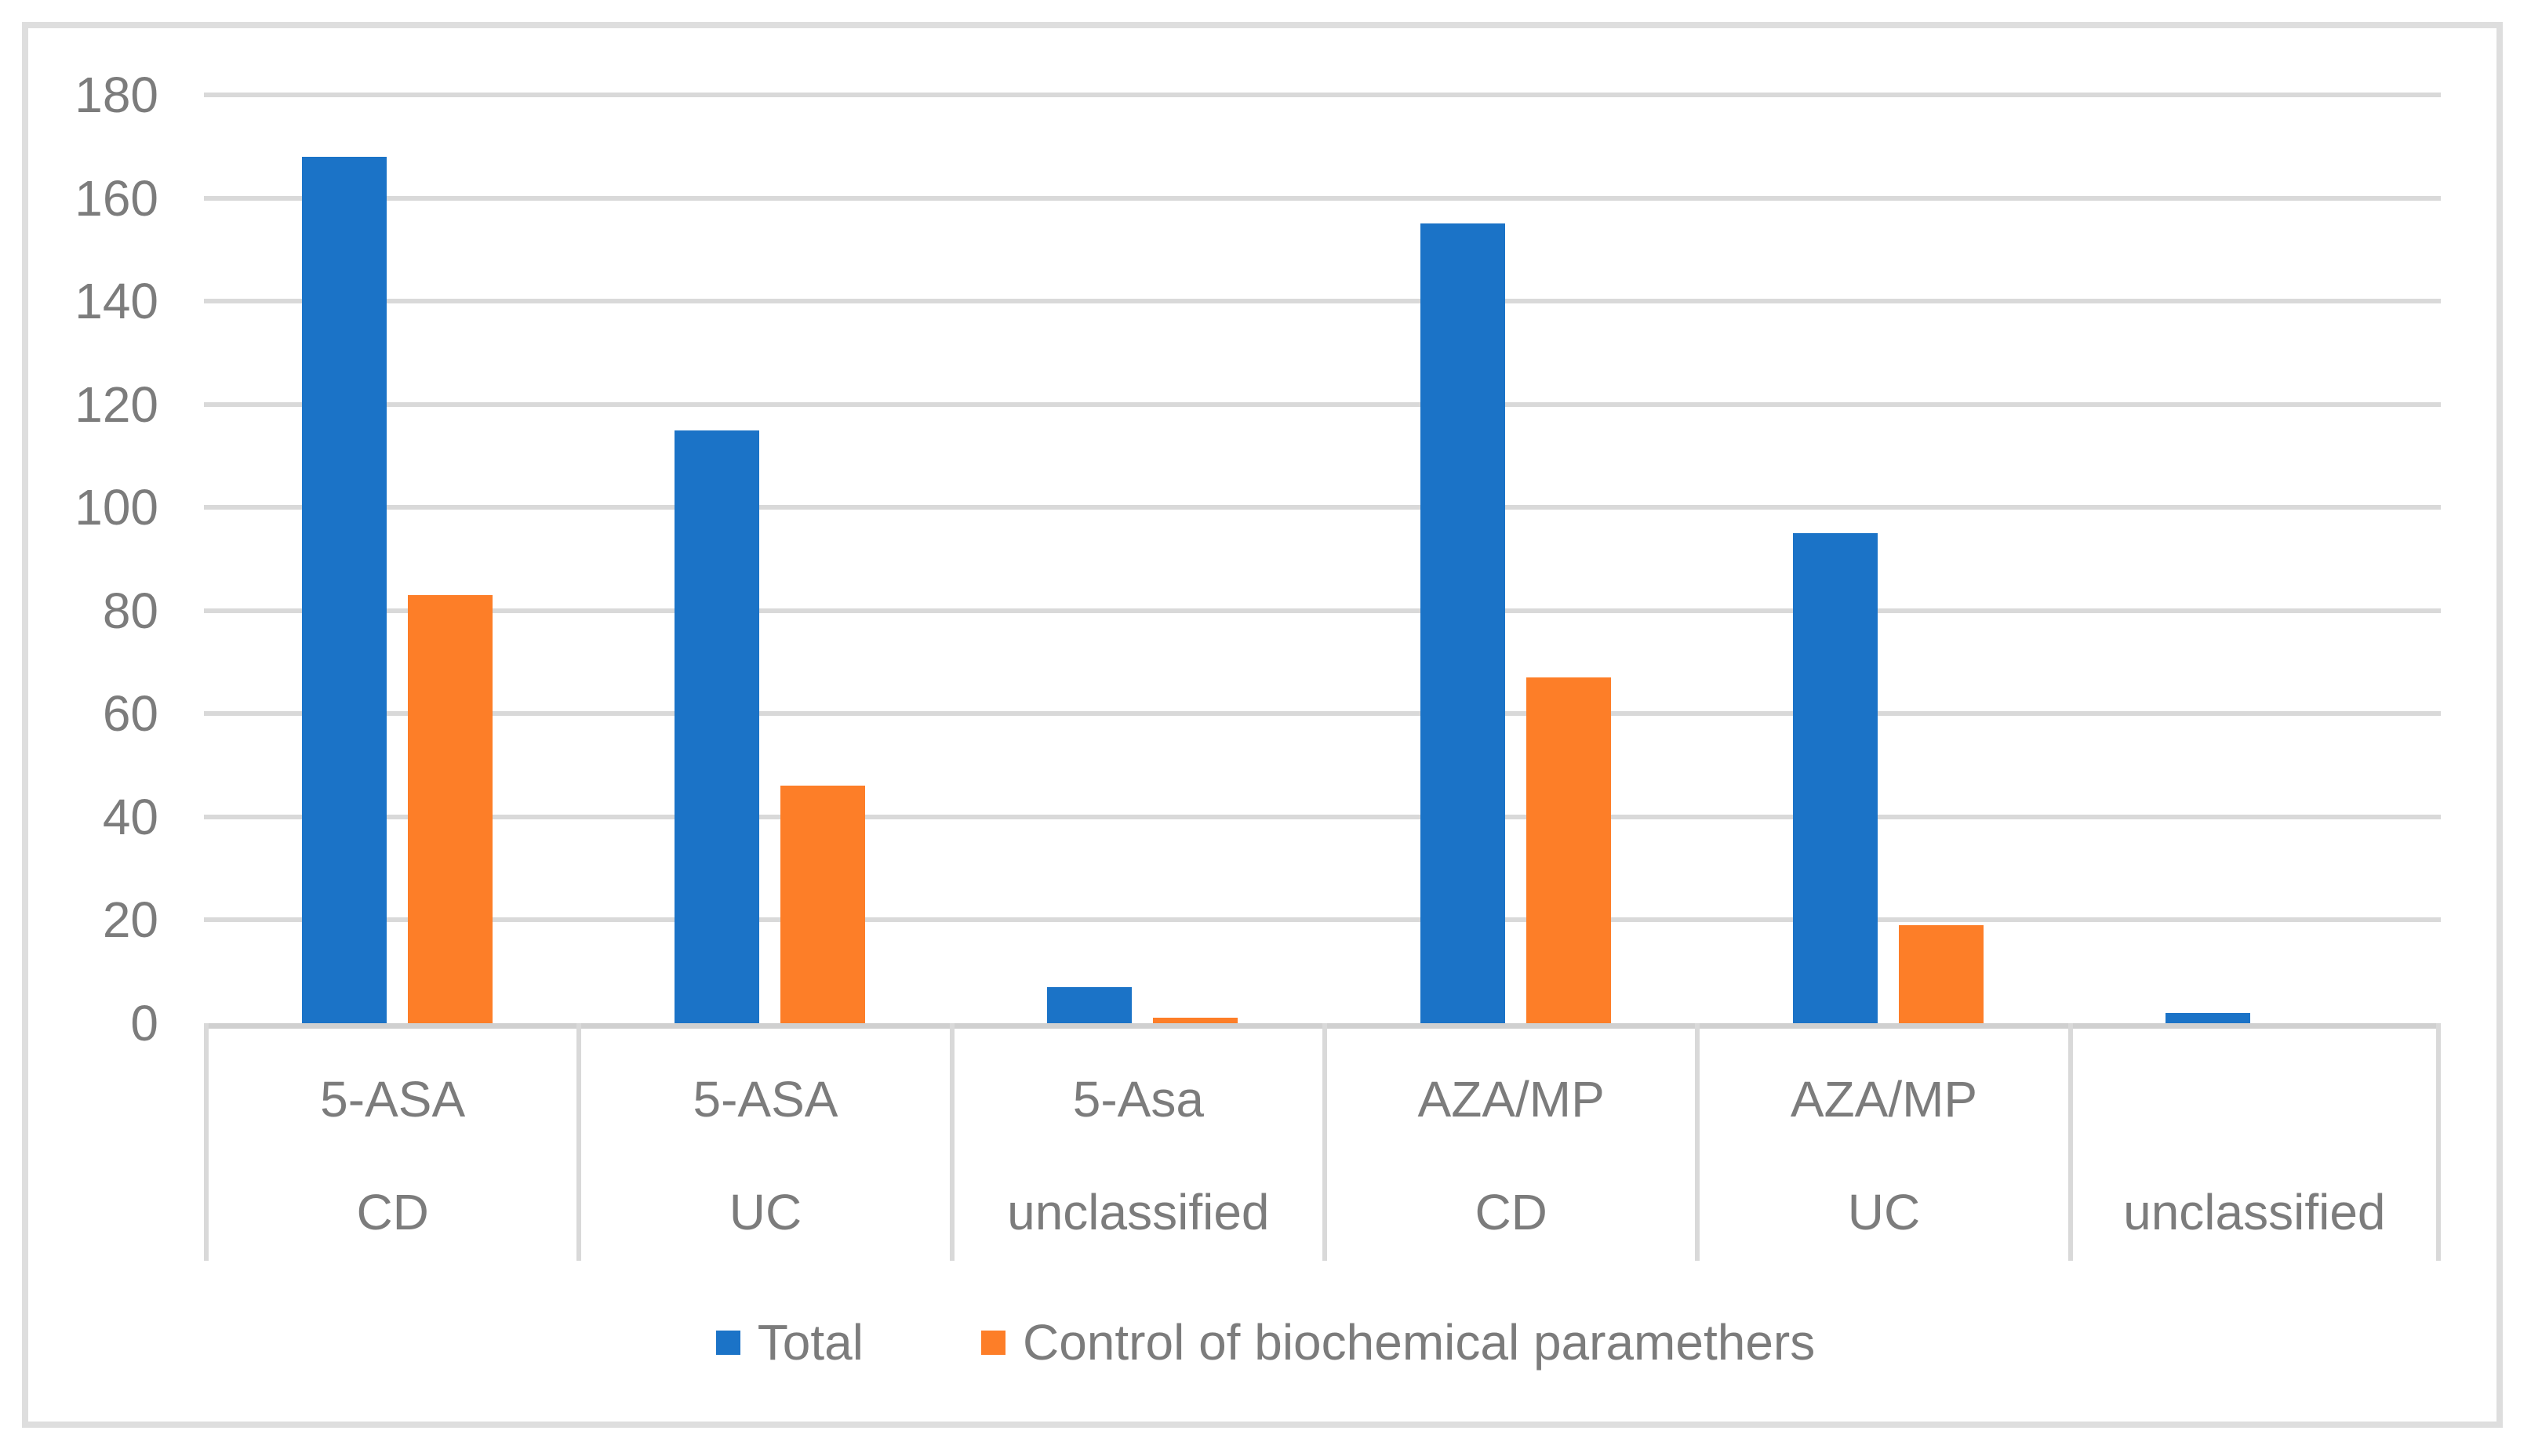  Describe the element at coordinates (1196, 1020) in the screenshot. I see `bar-control-cat3` at that location.